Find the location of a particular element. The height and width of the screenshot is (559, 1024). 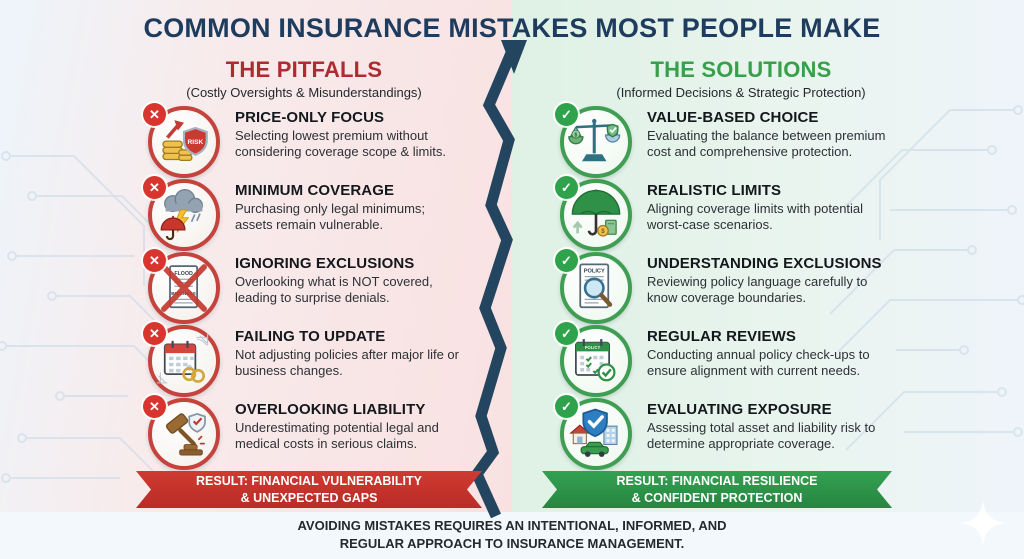

outdated-calendar-rings-icon is located at coordinates (182, 358).